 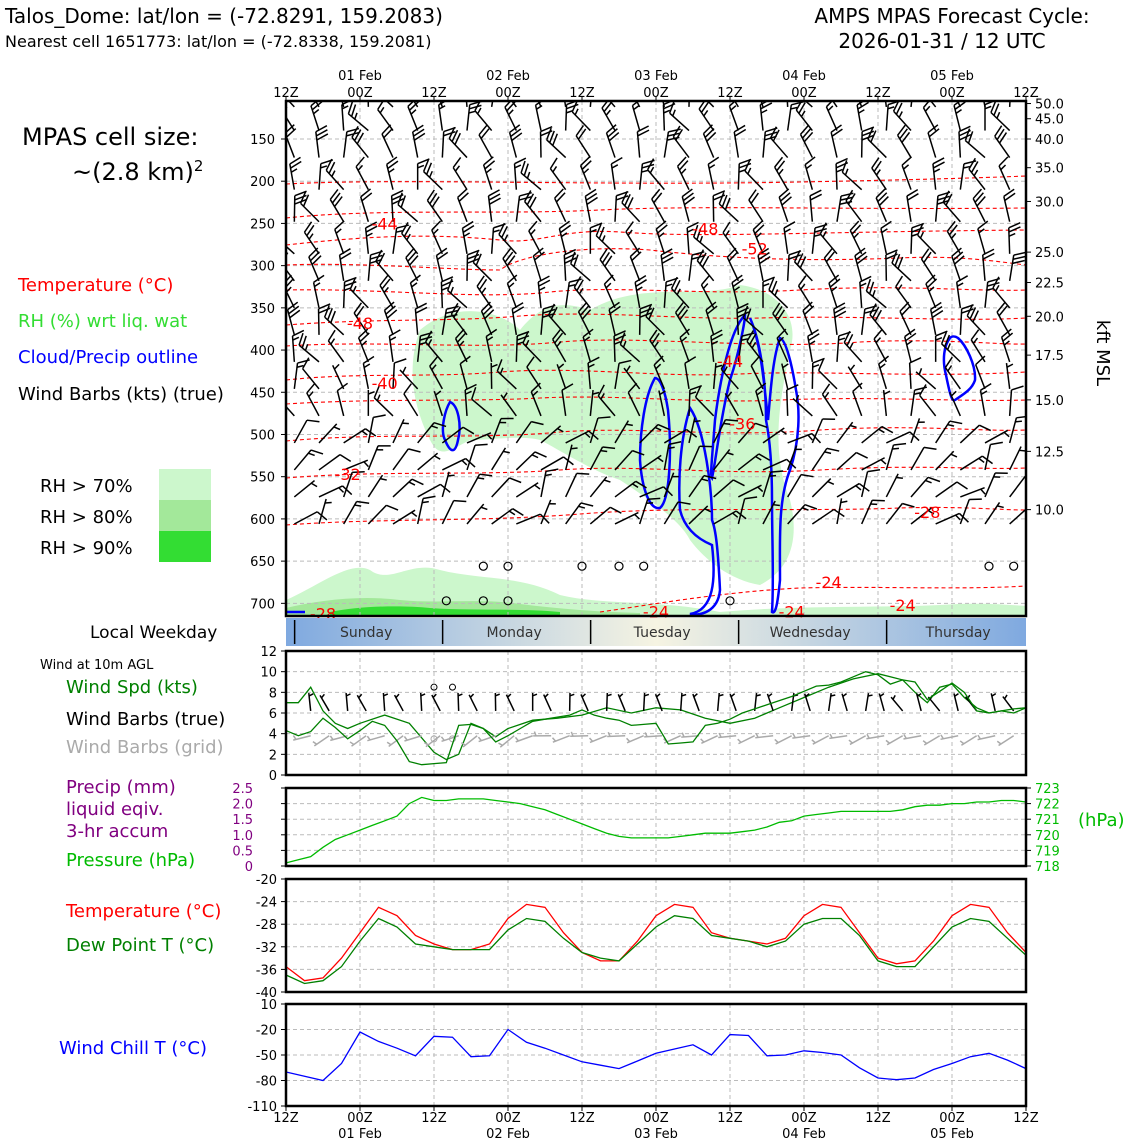 What do you see at coordinates (656, 1133) in the screenshot?
I see `bottom-date-label: 03 Feb` at bounding box center [656, 1133].